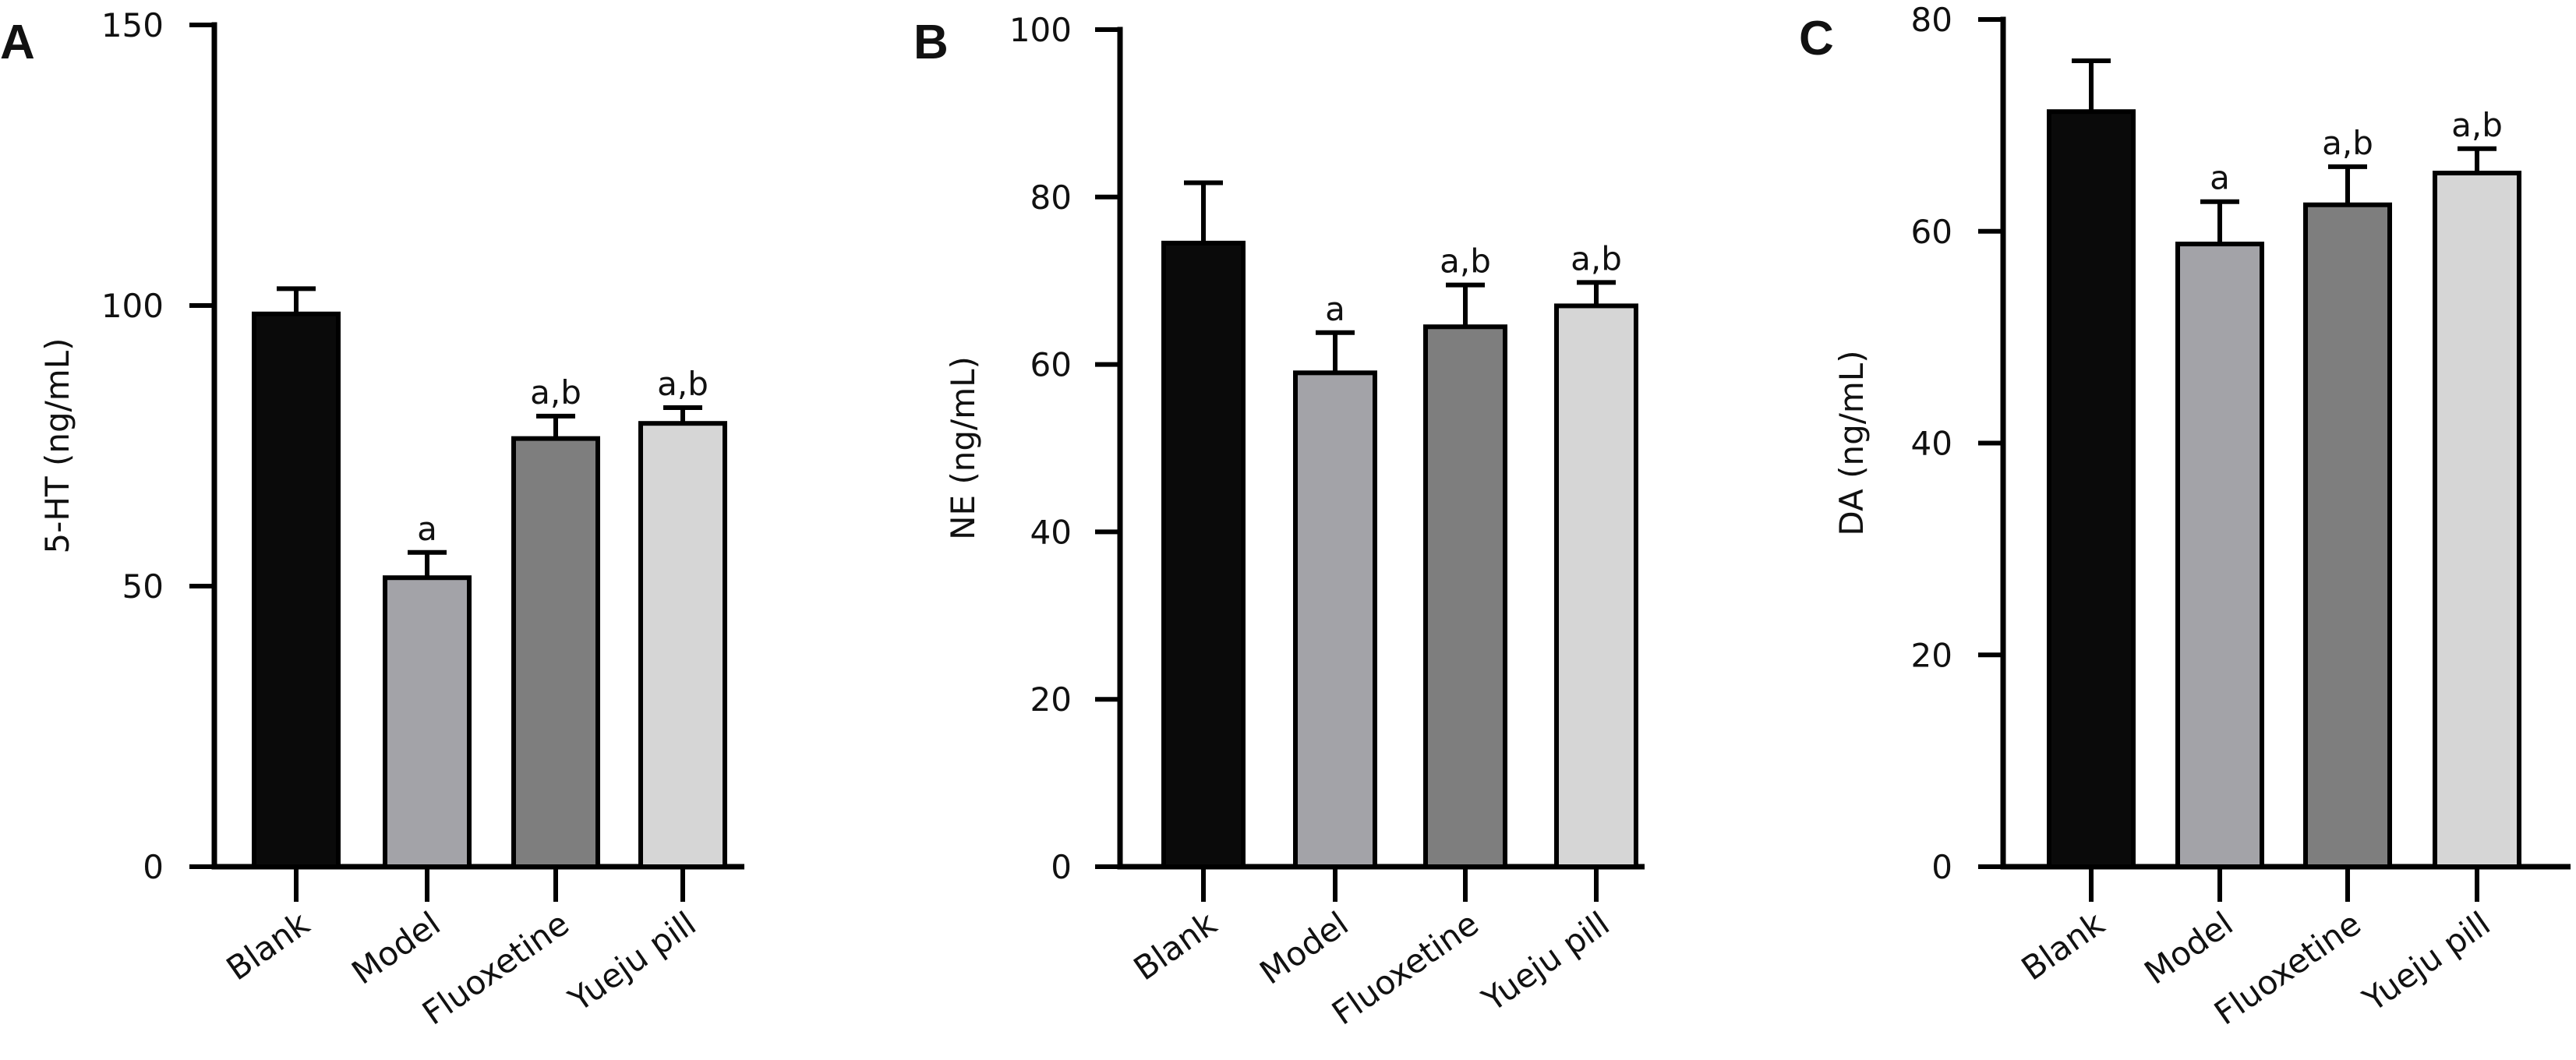  Describe the element at coordinates (1816, 38) in the screenshot. I see `panel-label: C` at that location.